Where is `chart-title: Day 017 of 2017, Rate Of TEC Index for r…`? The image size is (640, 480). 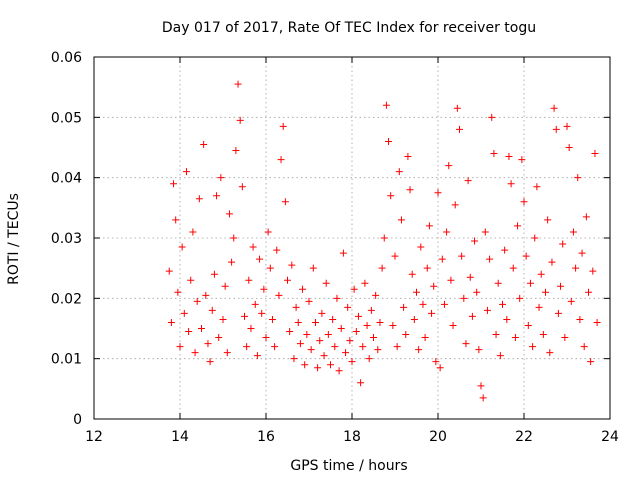 chart-title: Day 017 of 2017, Rate Of TEC Index for r… is located at coordinates (349, 28).